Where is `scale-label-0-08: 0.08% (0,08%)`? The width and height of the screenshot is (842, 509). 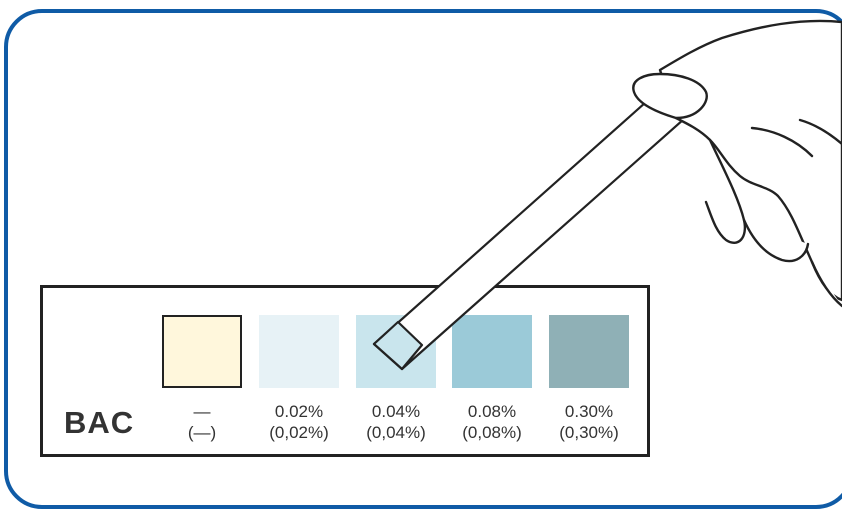
scale-label-0-08: 0.08% (0,08%) is located at coordinates (492, 422).